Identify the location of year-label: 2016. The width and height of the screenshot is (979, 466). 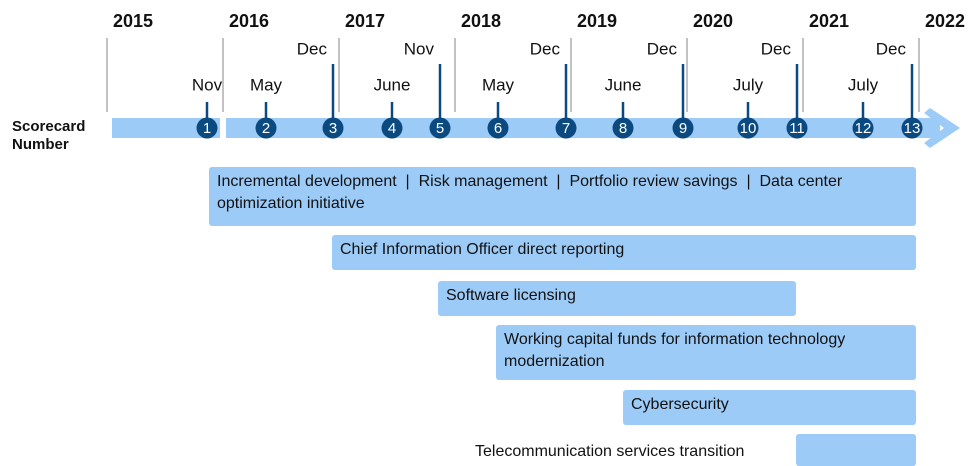
(249, 21).